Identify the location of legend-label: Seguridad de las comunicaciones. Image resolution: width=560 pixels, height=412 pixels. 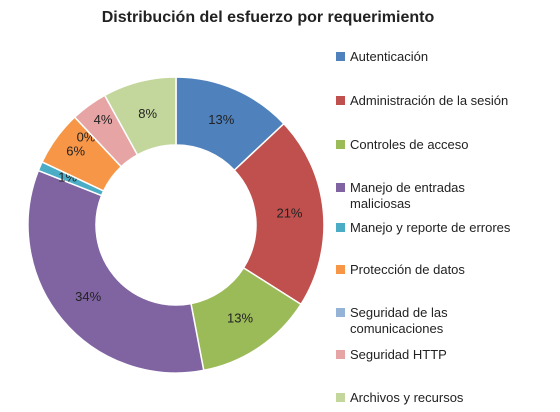
(399, 320).